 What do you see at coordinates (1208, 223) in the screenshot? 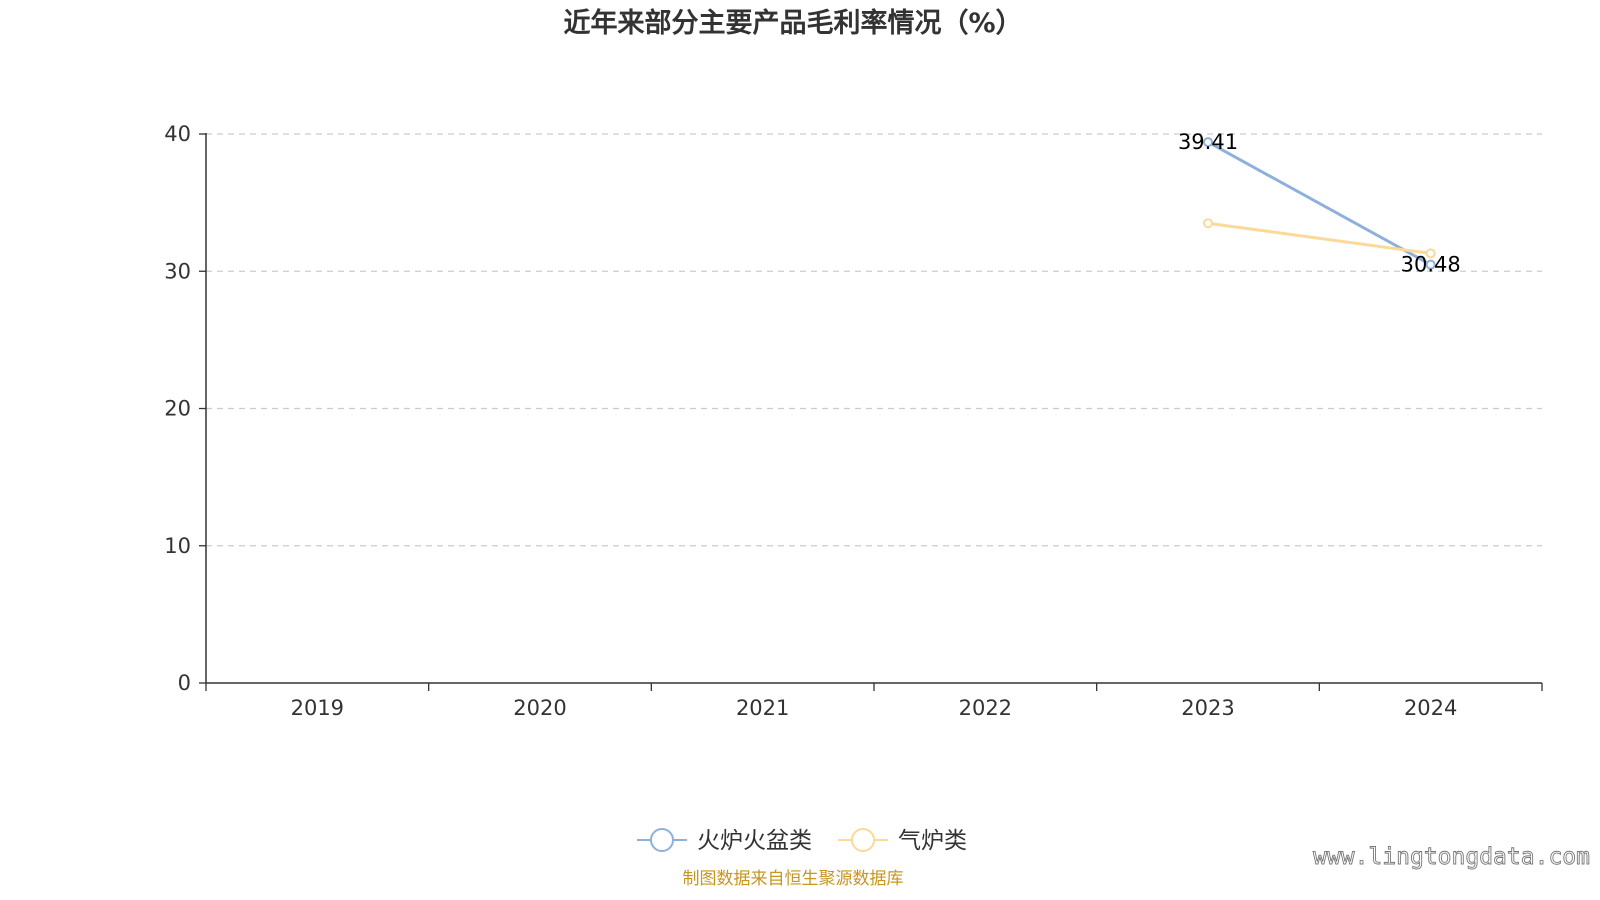
I see `series-1-point-2023` at bounding box center [1208, 223].